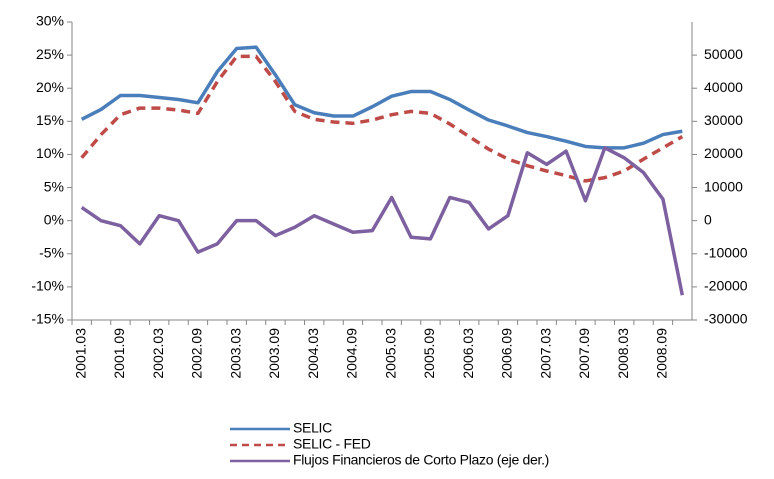 The image size is (774, 479). Describe the element at coordinates (332, 444) in the screenshot. I see `legend-label: SELIC - FED` at that location.